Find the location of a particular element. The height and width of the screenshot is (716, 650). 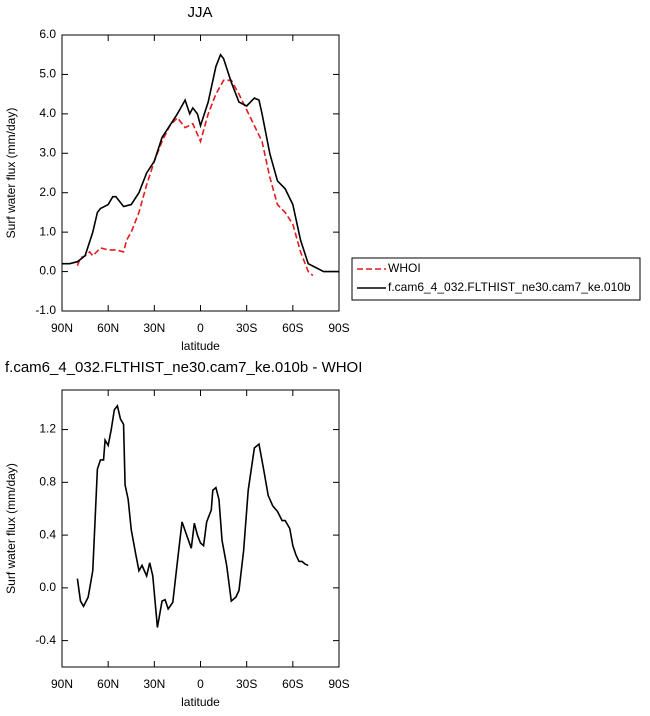

y-tick-label: 1.2 is located at coordinates (47, 429).